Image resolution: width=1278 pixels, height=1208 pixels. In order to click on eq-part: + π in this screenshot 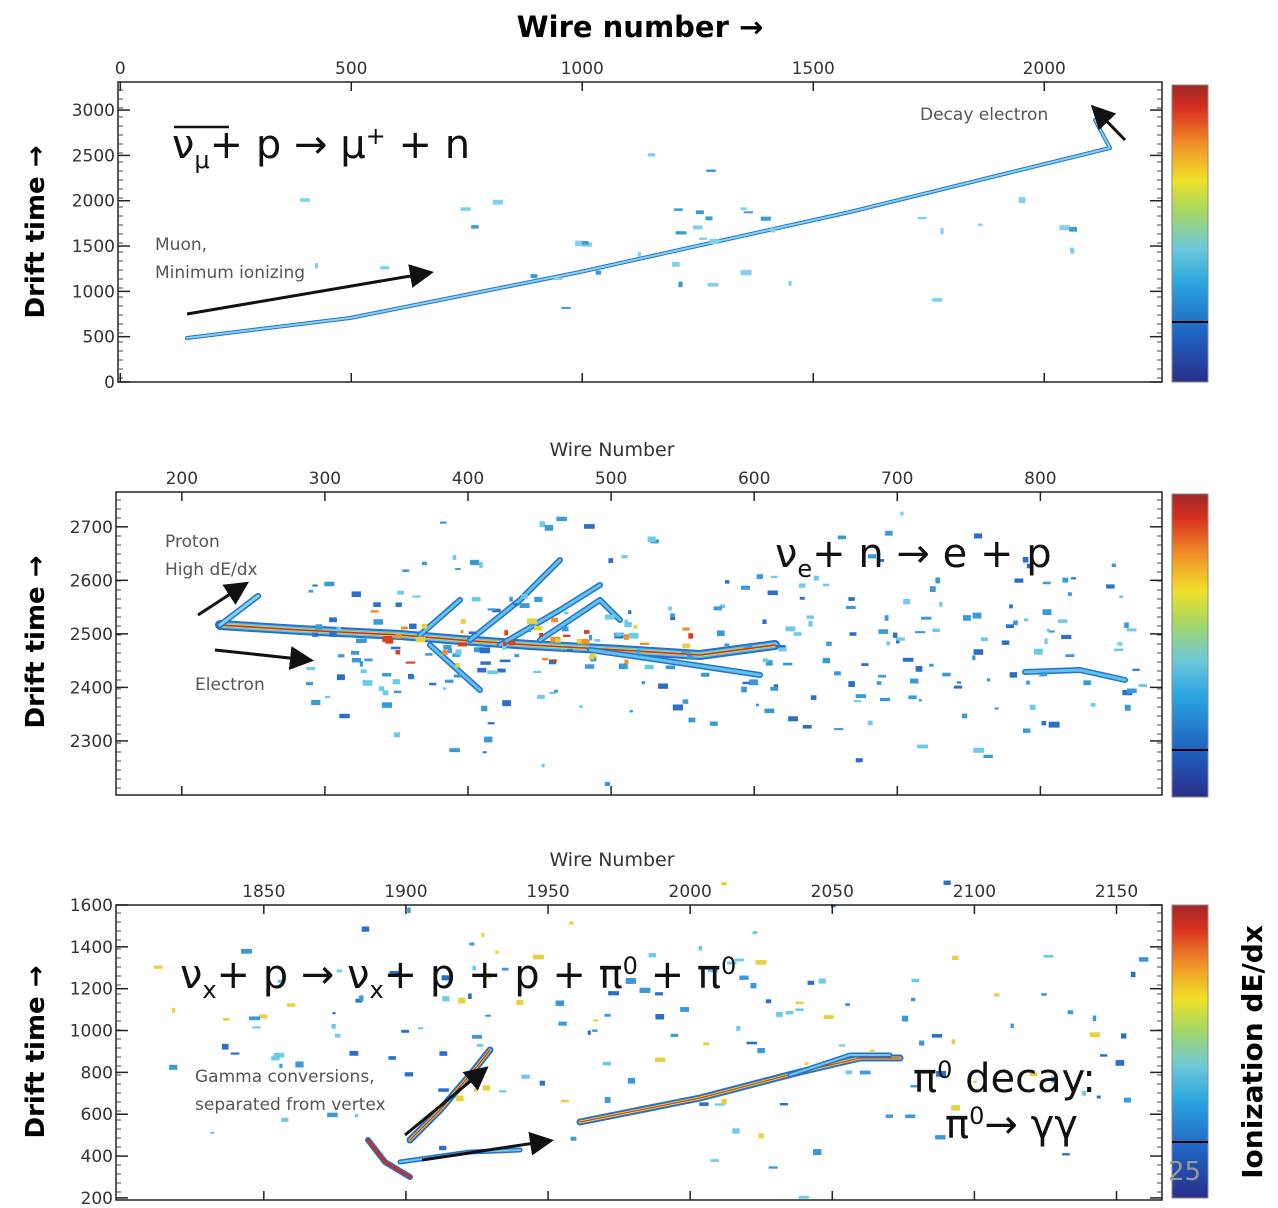, I will do `click(679, 975)`.